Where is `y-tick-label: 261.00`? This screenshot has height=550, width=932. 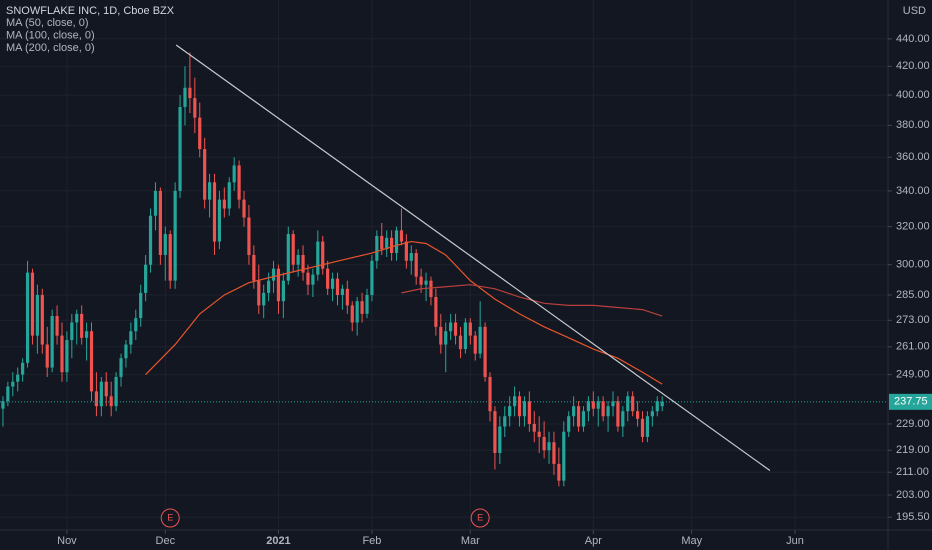
y-tick-label: 261.00 is located at coordinates (913, 347).